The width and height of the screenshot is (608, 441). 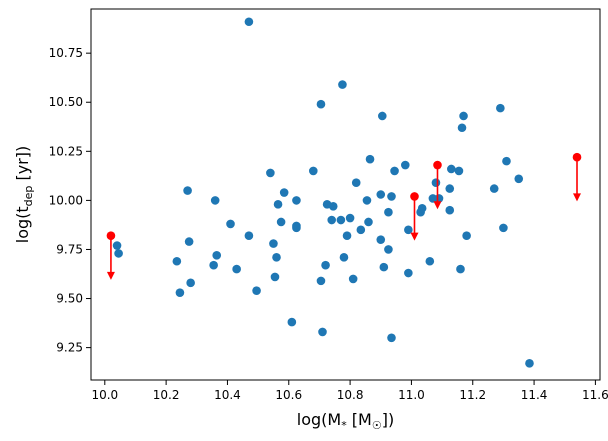 I want to click on x-tick-label: 10.0, so click(x=104, y=395).